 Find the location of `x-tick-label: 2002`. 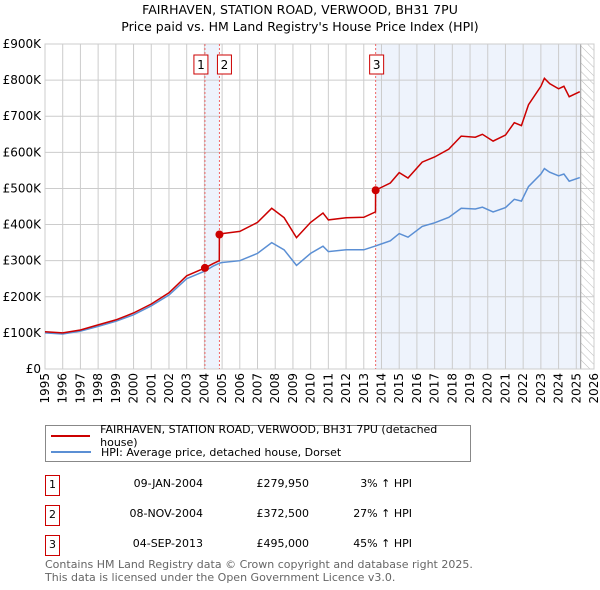

x-tick-label: 2002 is located at coordinates (169, 388).